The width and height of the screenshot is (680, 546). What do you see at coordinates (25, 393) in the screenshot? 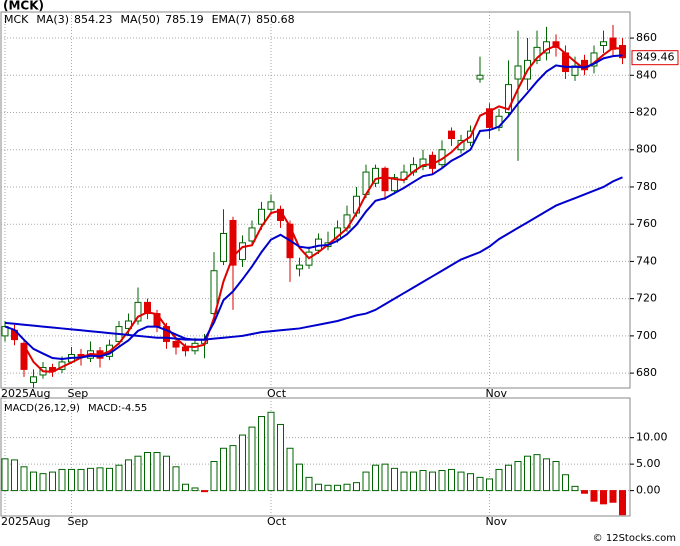
I see `x-tick-label: 2025Aug` at bounding box center [25, 393].